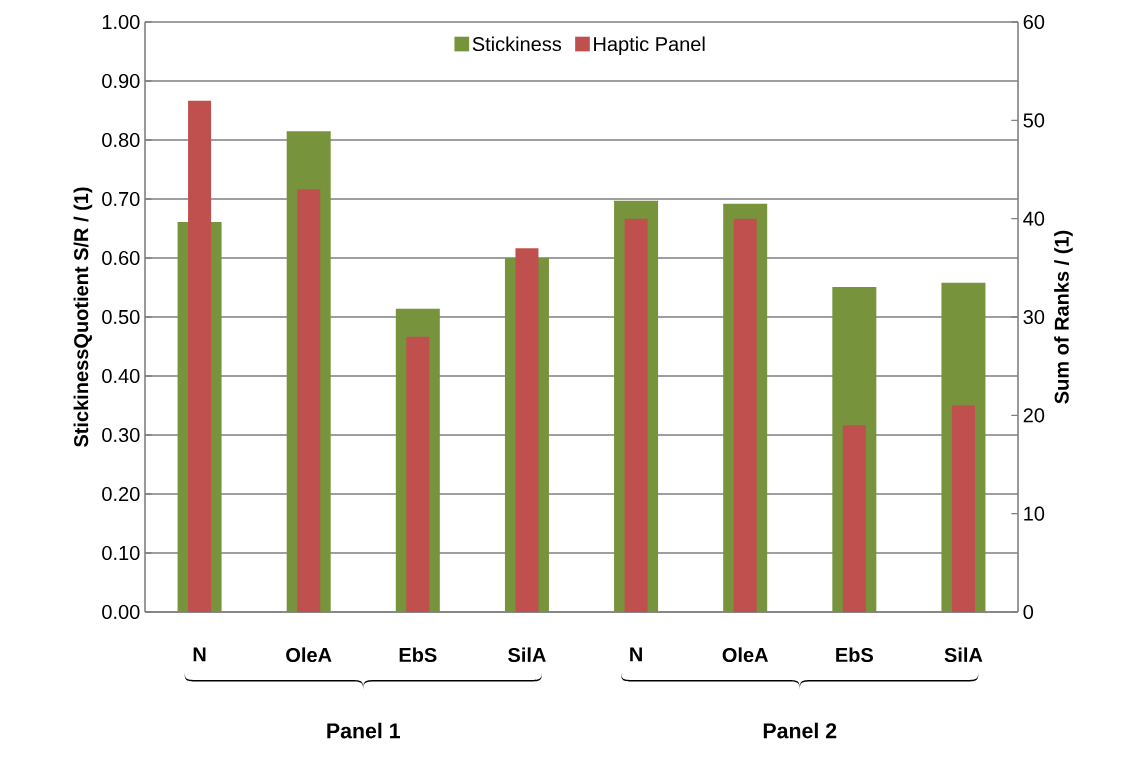  What do you see at coordinates (121, 612) in the screenshot?
I see `y-tick-label: 0.00` at bounding box center [121, 612].